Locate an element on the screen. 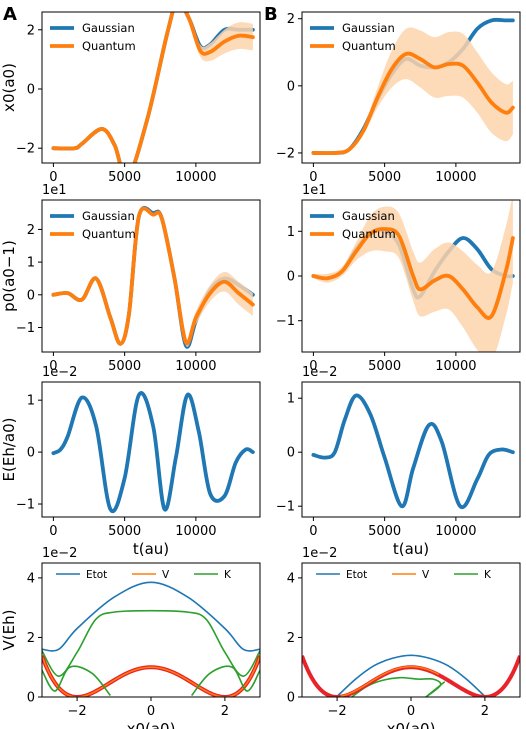  chart-B_x: 0 5000 10000 −2 0 2 Gaussian Quantum is located at coordinates (398, 98).